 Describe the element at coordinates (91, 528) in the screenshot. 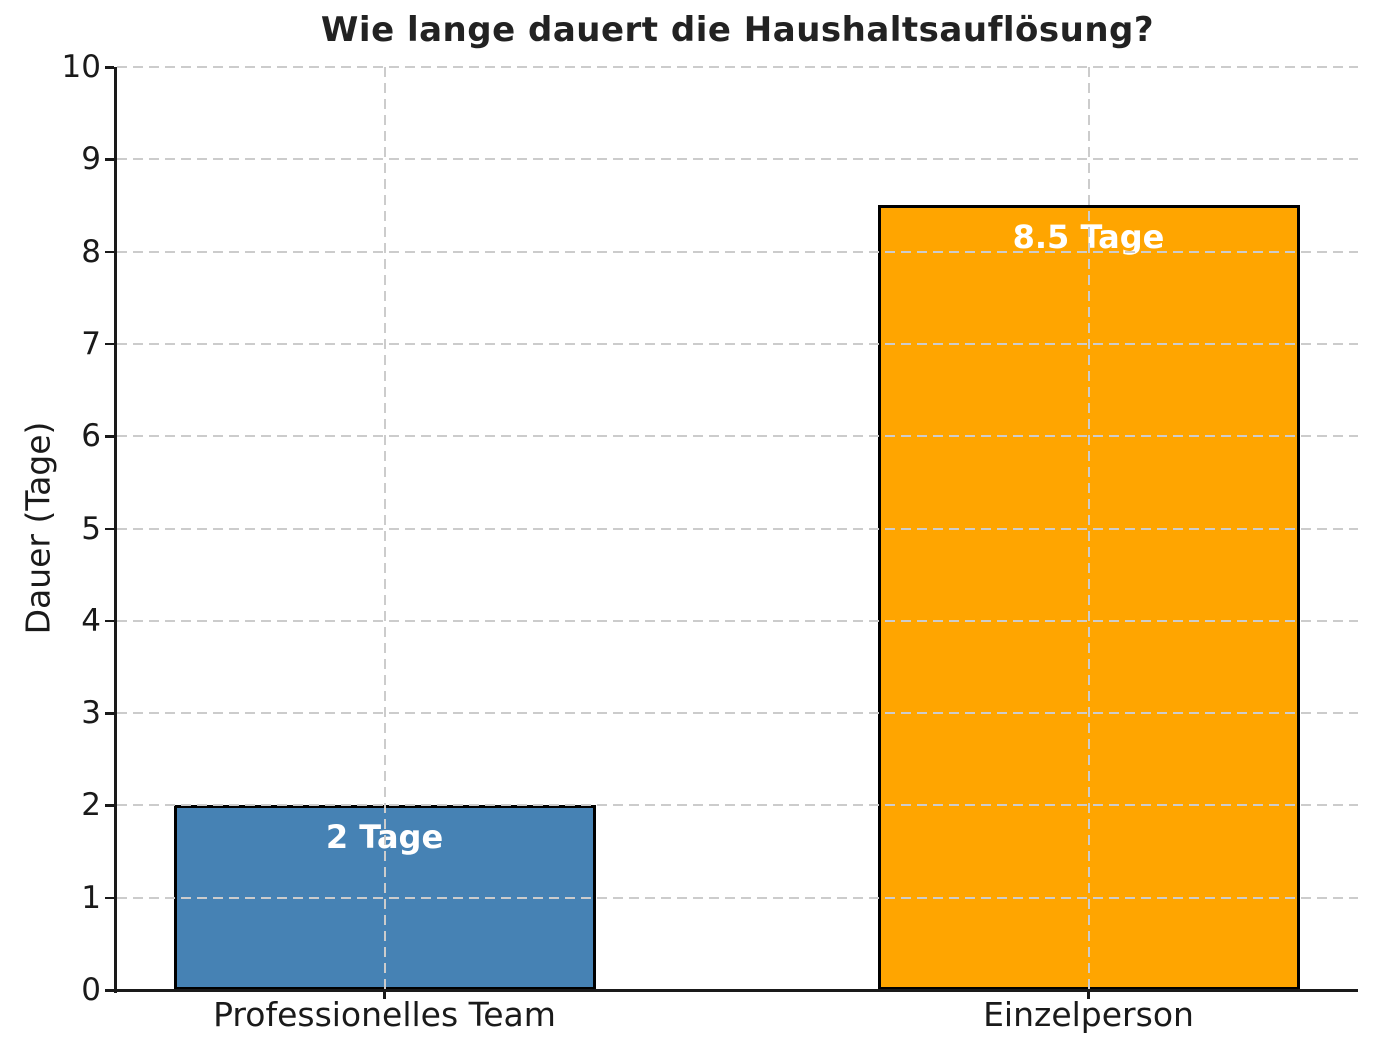

I see `y-tick-label-5: 5` at that location.